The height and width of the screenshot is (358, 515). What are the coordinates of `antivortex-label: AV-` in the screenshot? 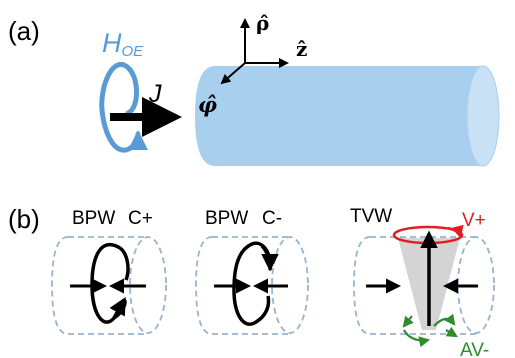 It's located at (474, 349).